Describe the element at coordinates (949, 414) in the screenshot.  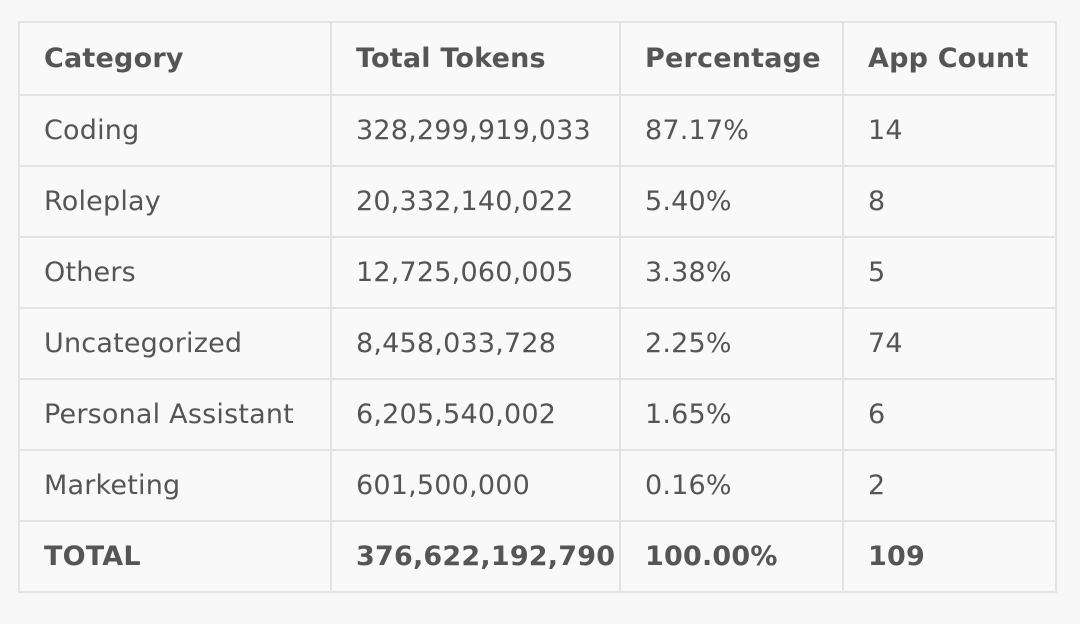
I see `cell-app-count: 6` at that location.